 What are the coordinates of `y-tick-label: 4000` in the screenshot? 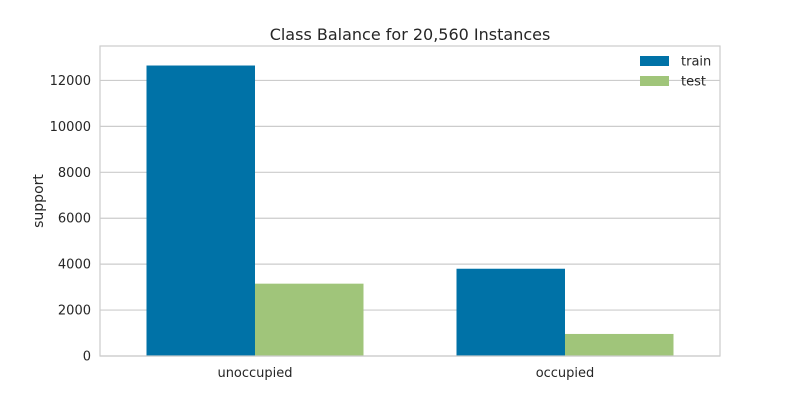 It's located at (74, 265).